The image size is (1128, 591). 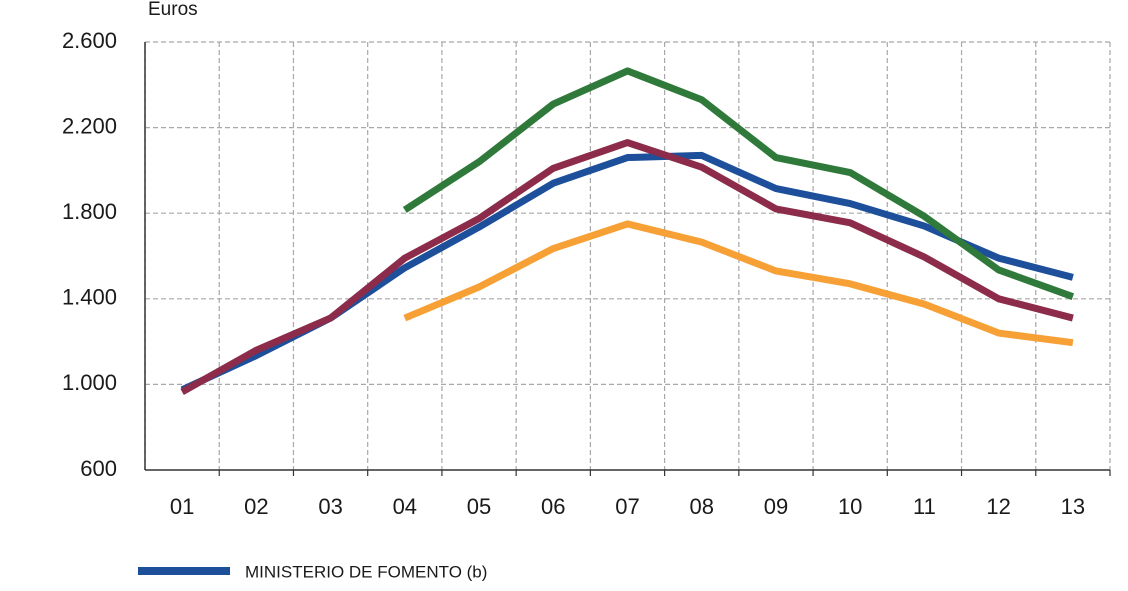 What do you see at coordinates (89, 382) in the screenshot?
I see `y-tick-label: 1.000` at bounding box center [89, 382].